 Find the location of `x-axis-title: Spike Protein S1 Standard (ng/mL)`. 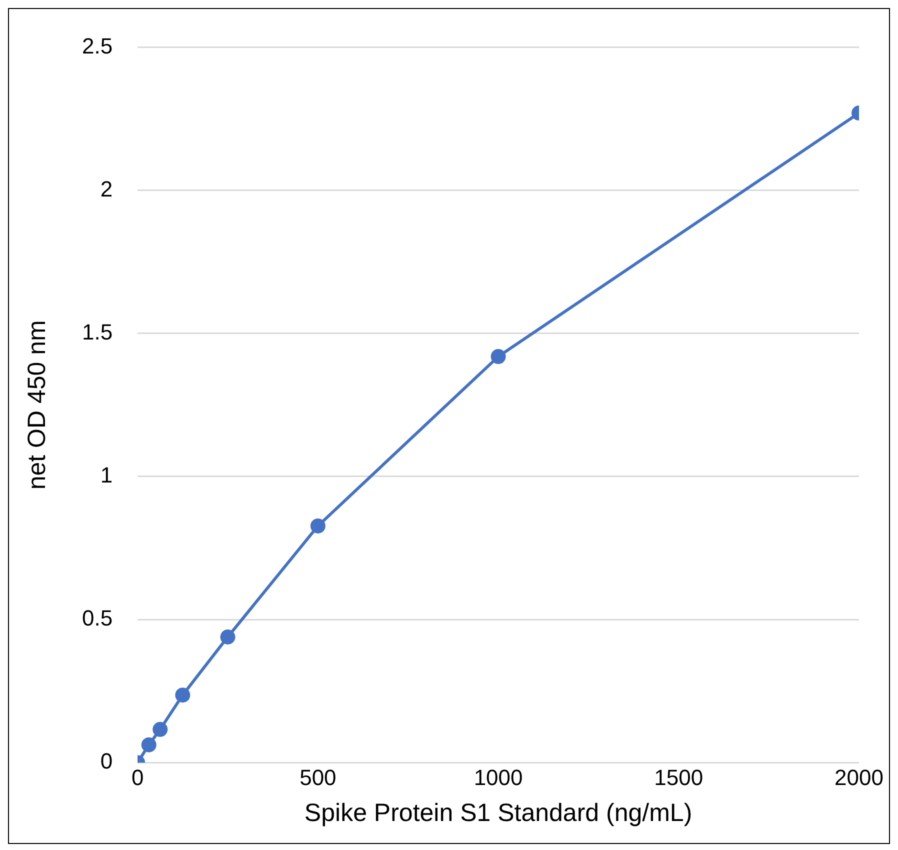

x-axis-title: Spike Protein S1 Standard (ng/mL) is located at coordinates (498, 812).